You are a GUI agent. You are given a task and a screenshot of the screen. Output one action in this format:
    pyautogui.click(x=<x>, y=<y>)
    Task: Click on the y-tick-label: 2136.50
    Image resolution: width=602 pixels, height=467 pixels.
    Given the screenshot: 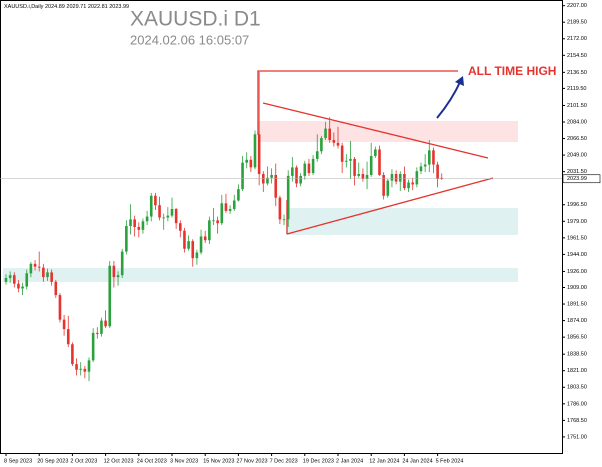 What is the action you would take?
    pyautogui.click(x=577, y=73)
    